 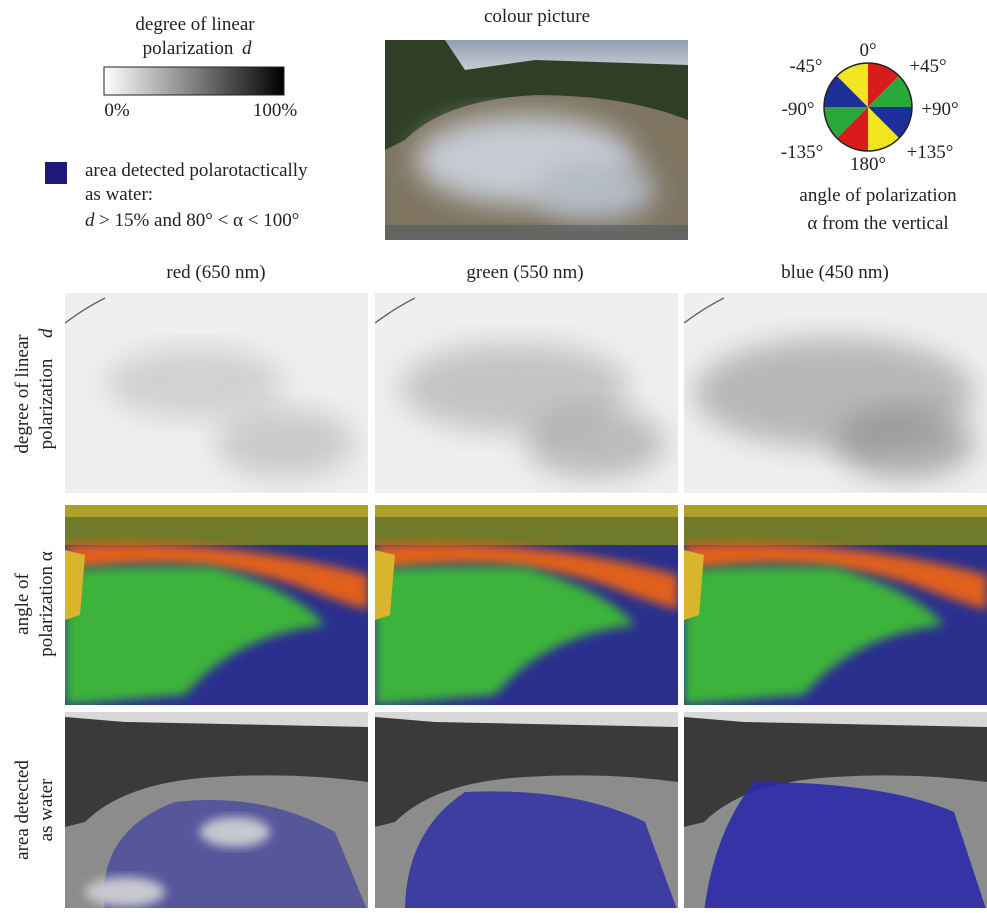 What do you see at coordinates (194, 81) in the screenshot?
I see `gradient-bar` at bounding box center [194, 81].